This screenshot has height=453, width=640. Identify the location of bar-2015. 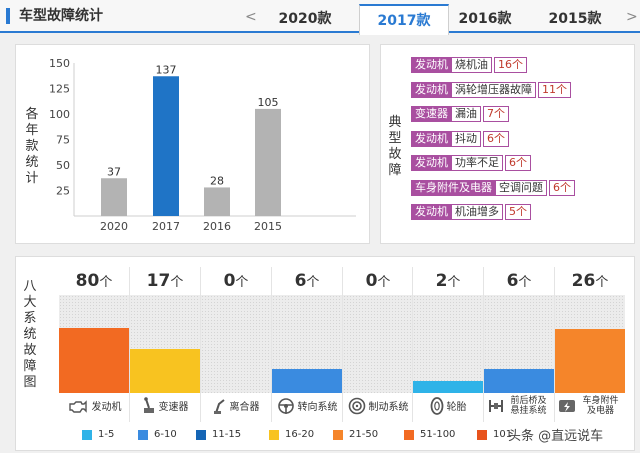
(268, 162).